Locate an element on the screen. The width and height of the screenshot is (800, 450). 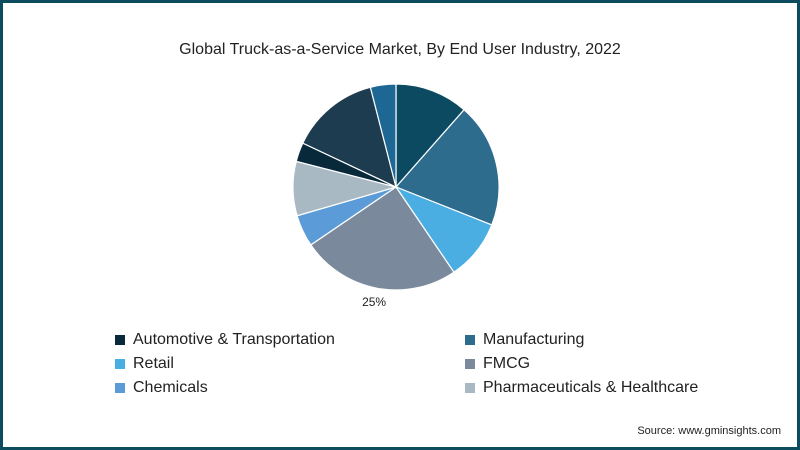
source-note: Source: www.gminsights.com is located at coordinates (709, 431).